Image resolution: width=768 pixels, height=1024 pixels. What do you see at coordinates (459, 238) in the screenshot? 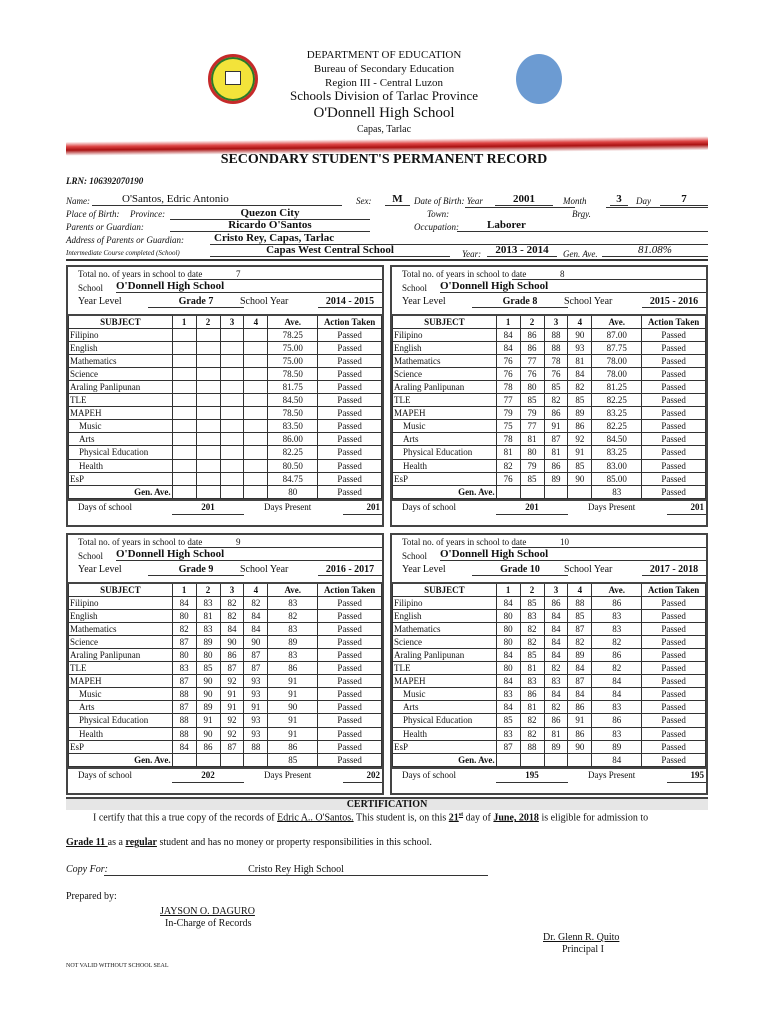
I see `address-value: Cristo Rey, Capas, Tarlac` at bounding box center [459, 238].